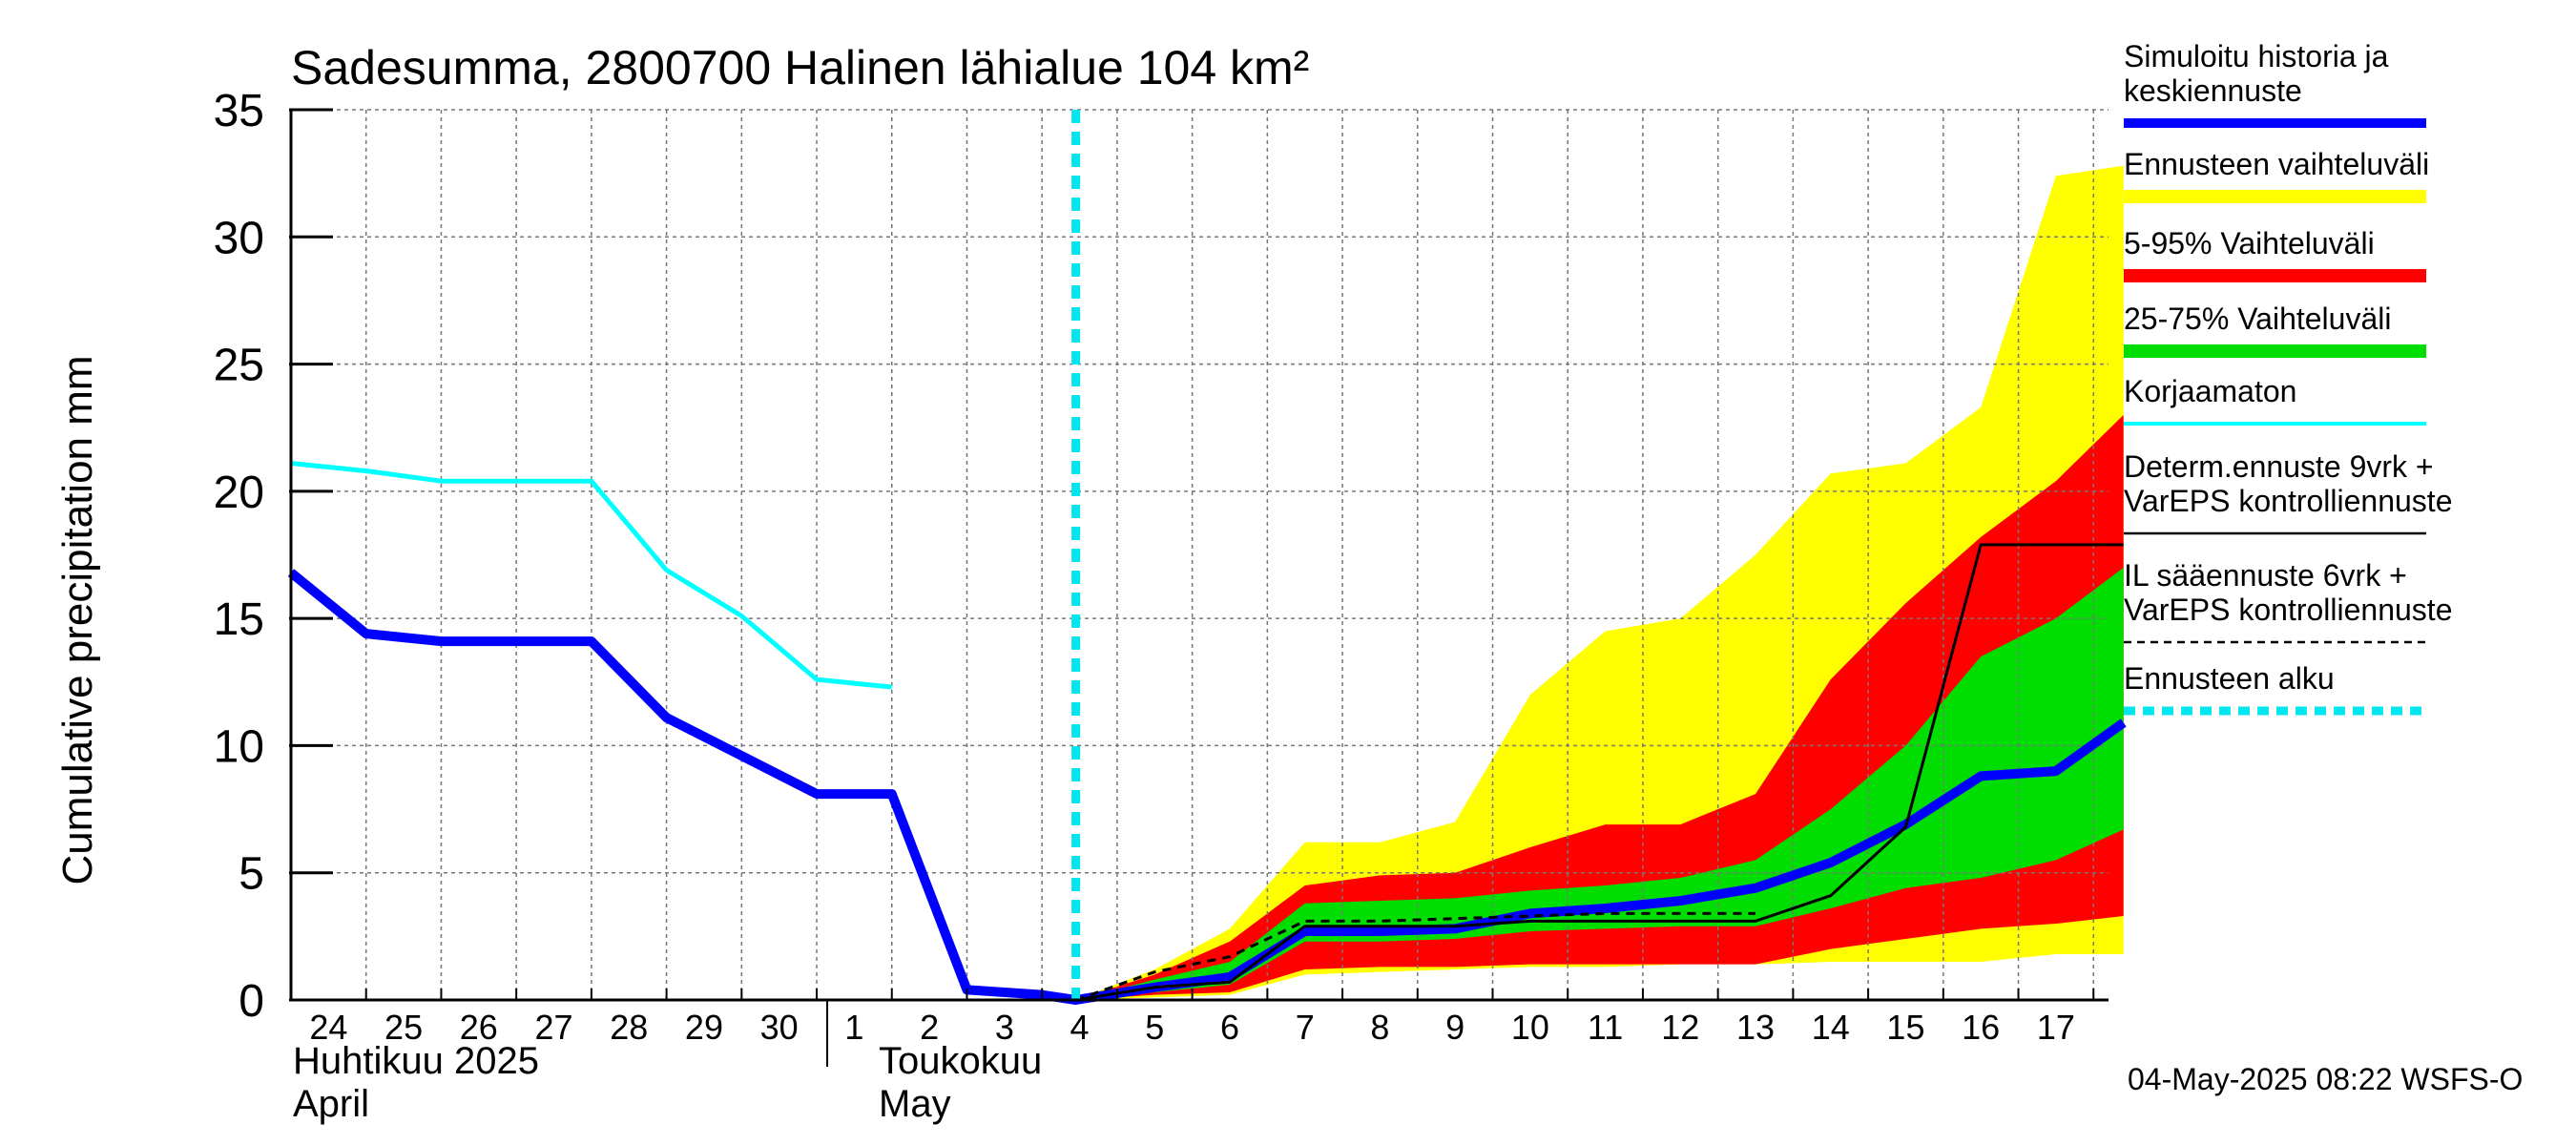  Describe the element at coordinates (239, 747) in the screenshot. I see `y-tick-label: 10` at that location.